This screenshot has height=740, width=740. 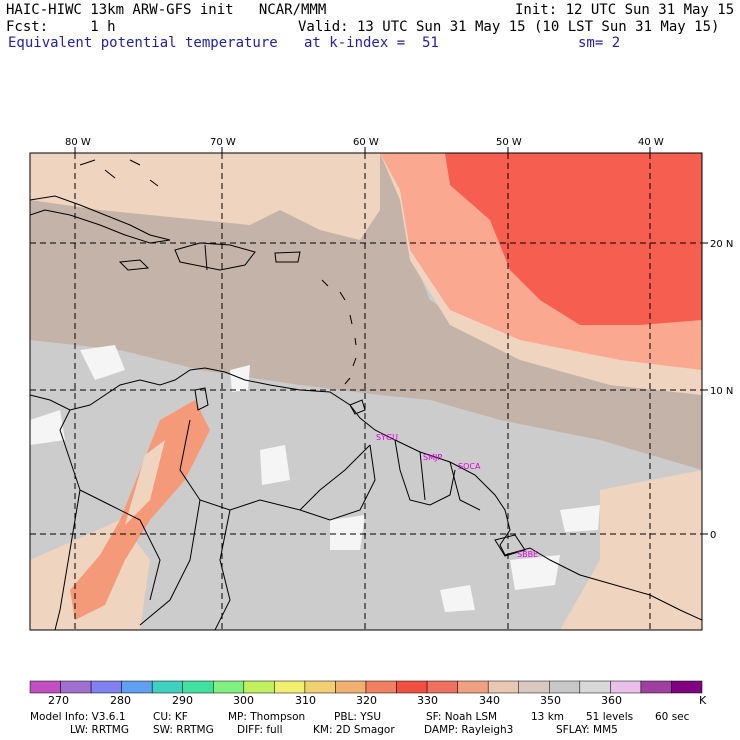 I want to click on model-title: HAIC-HIWC 13km ARW-GFS init NCAR/MMM, so click(x=166, y=10).